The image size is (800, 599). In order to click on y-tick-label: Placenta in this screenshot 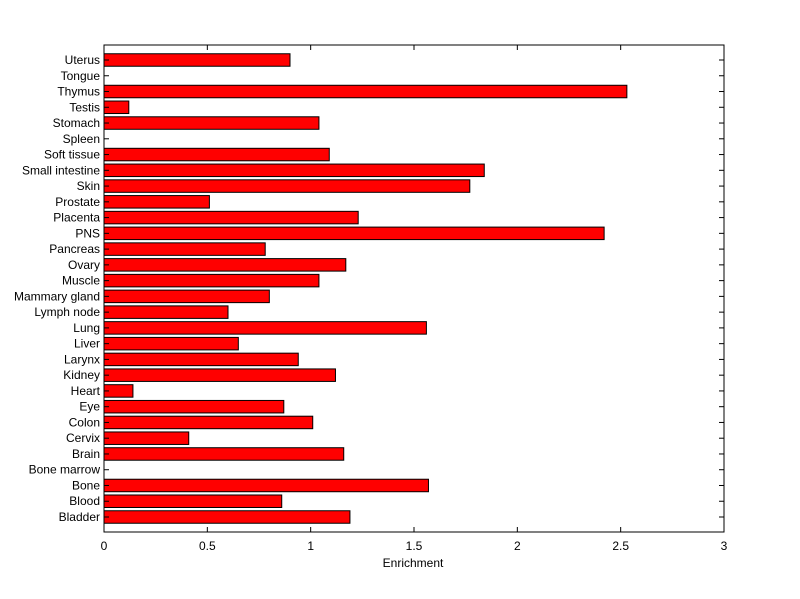, I will do `click(76, 218)`.